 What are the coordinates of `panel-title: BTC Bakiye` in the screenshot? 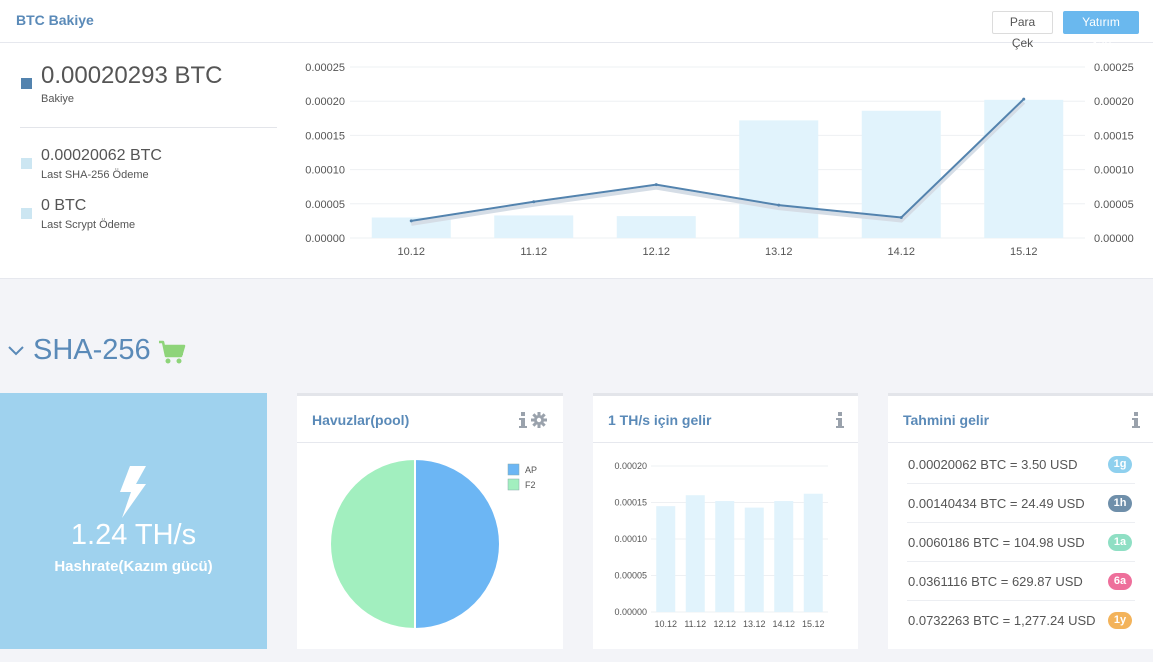 It's located at (55, 20).